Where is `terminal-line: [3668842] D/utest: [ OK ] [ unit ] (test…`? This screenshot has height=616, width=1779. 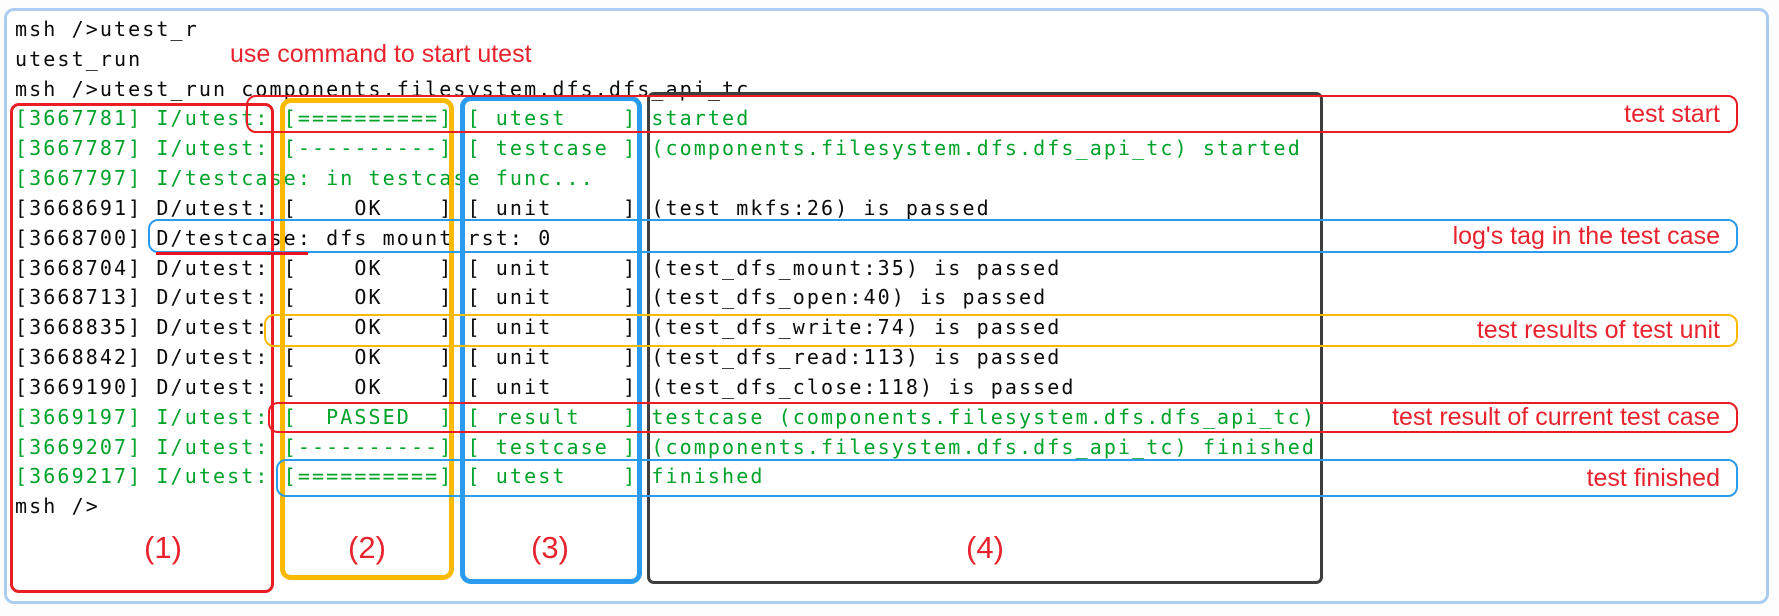
terminal-line: [3668842] D/utest: [ OK ] [ unit ] (test… is located at coordinates (538, 357).